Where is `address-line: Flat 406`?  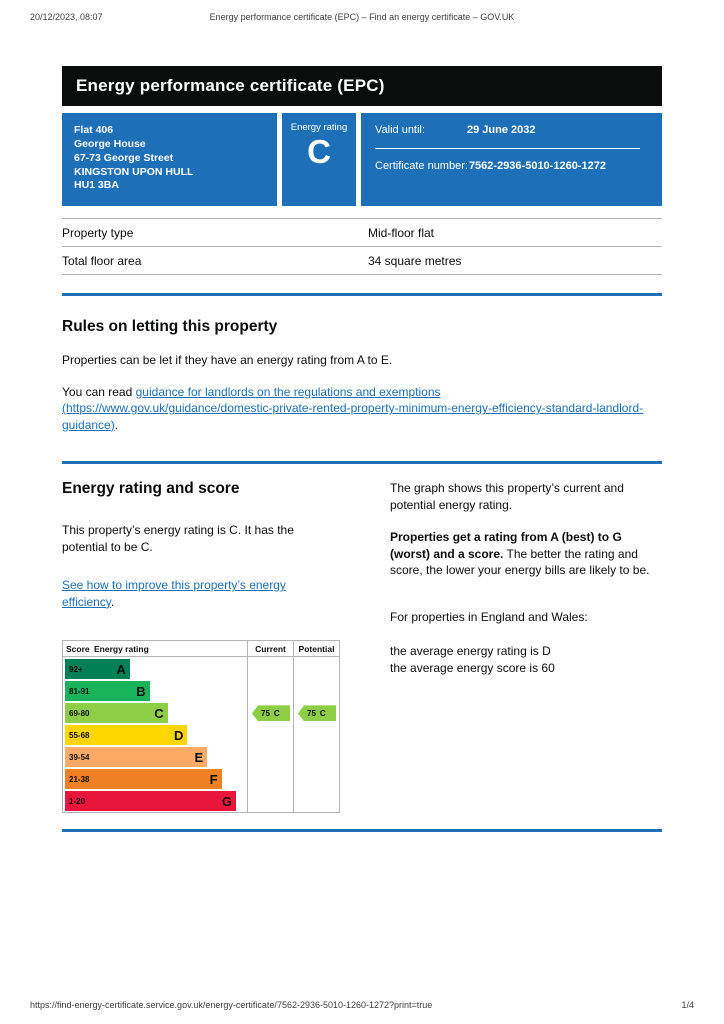
address-line: Flat 406 is located at coordinates (94, 130).